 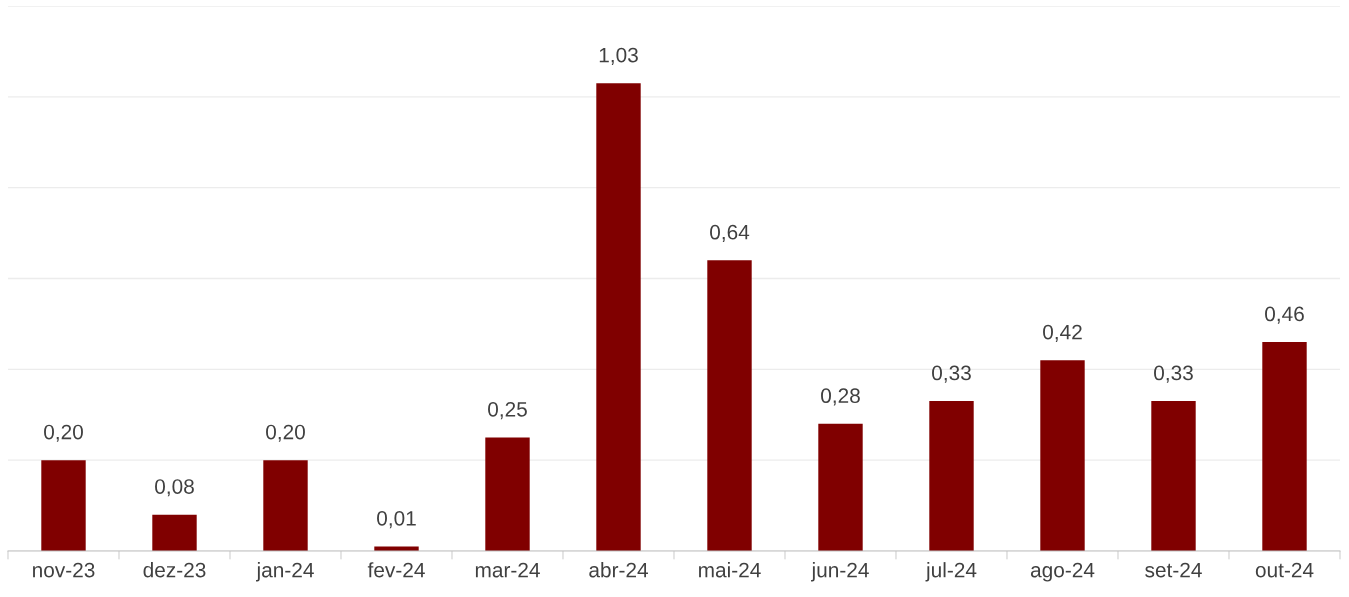 I want to click on data-label: 0,25, so click(x=507, y=410).